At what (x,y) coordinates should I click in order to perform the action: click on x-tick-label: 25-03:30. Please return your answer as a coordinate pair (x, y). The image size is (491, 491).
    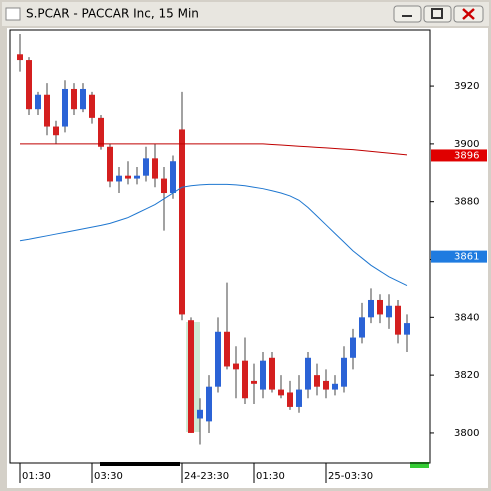
    Looking at the image, I should click on (350, 476).